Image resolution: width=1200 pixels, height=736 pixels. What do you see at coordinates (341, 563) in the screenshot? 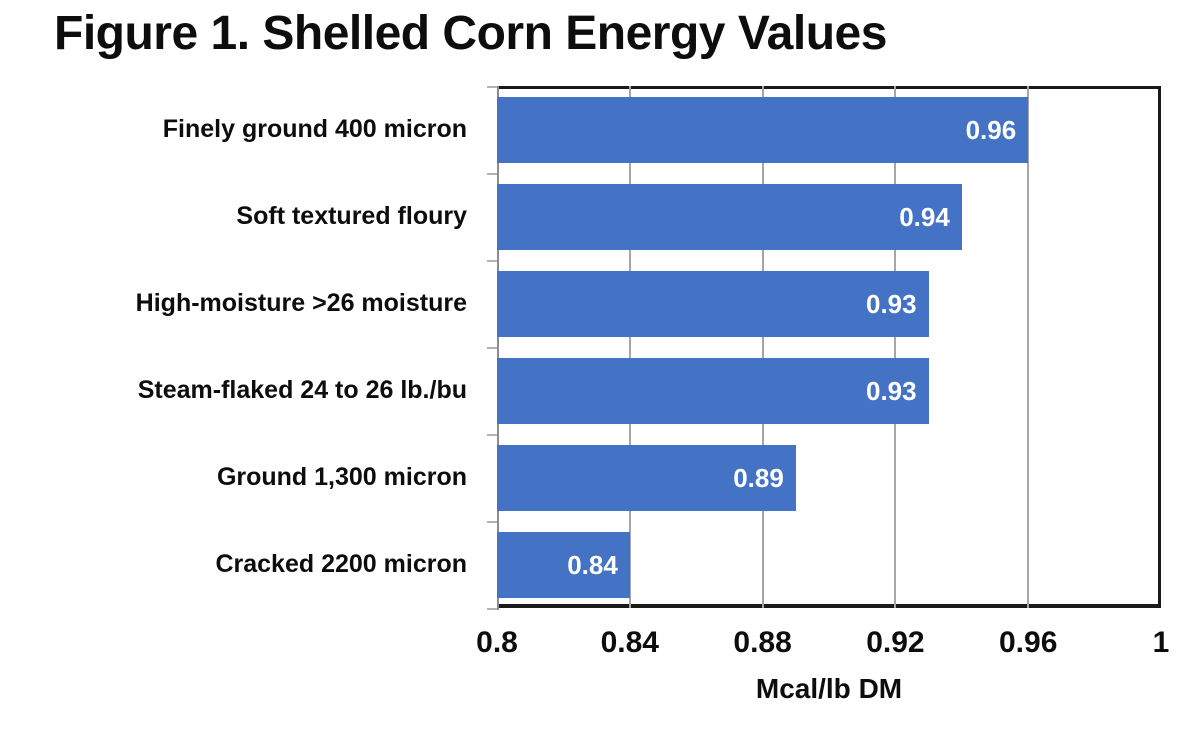
I see `category-label: Cracked 2200 micron` at bounding box center [341, 563].